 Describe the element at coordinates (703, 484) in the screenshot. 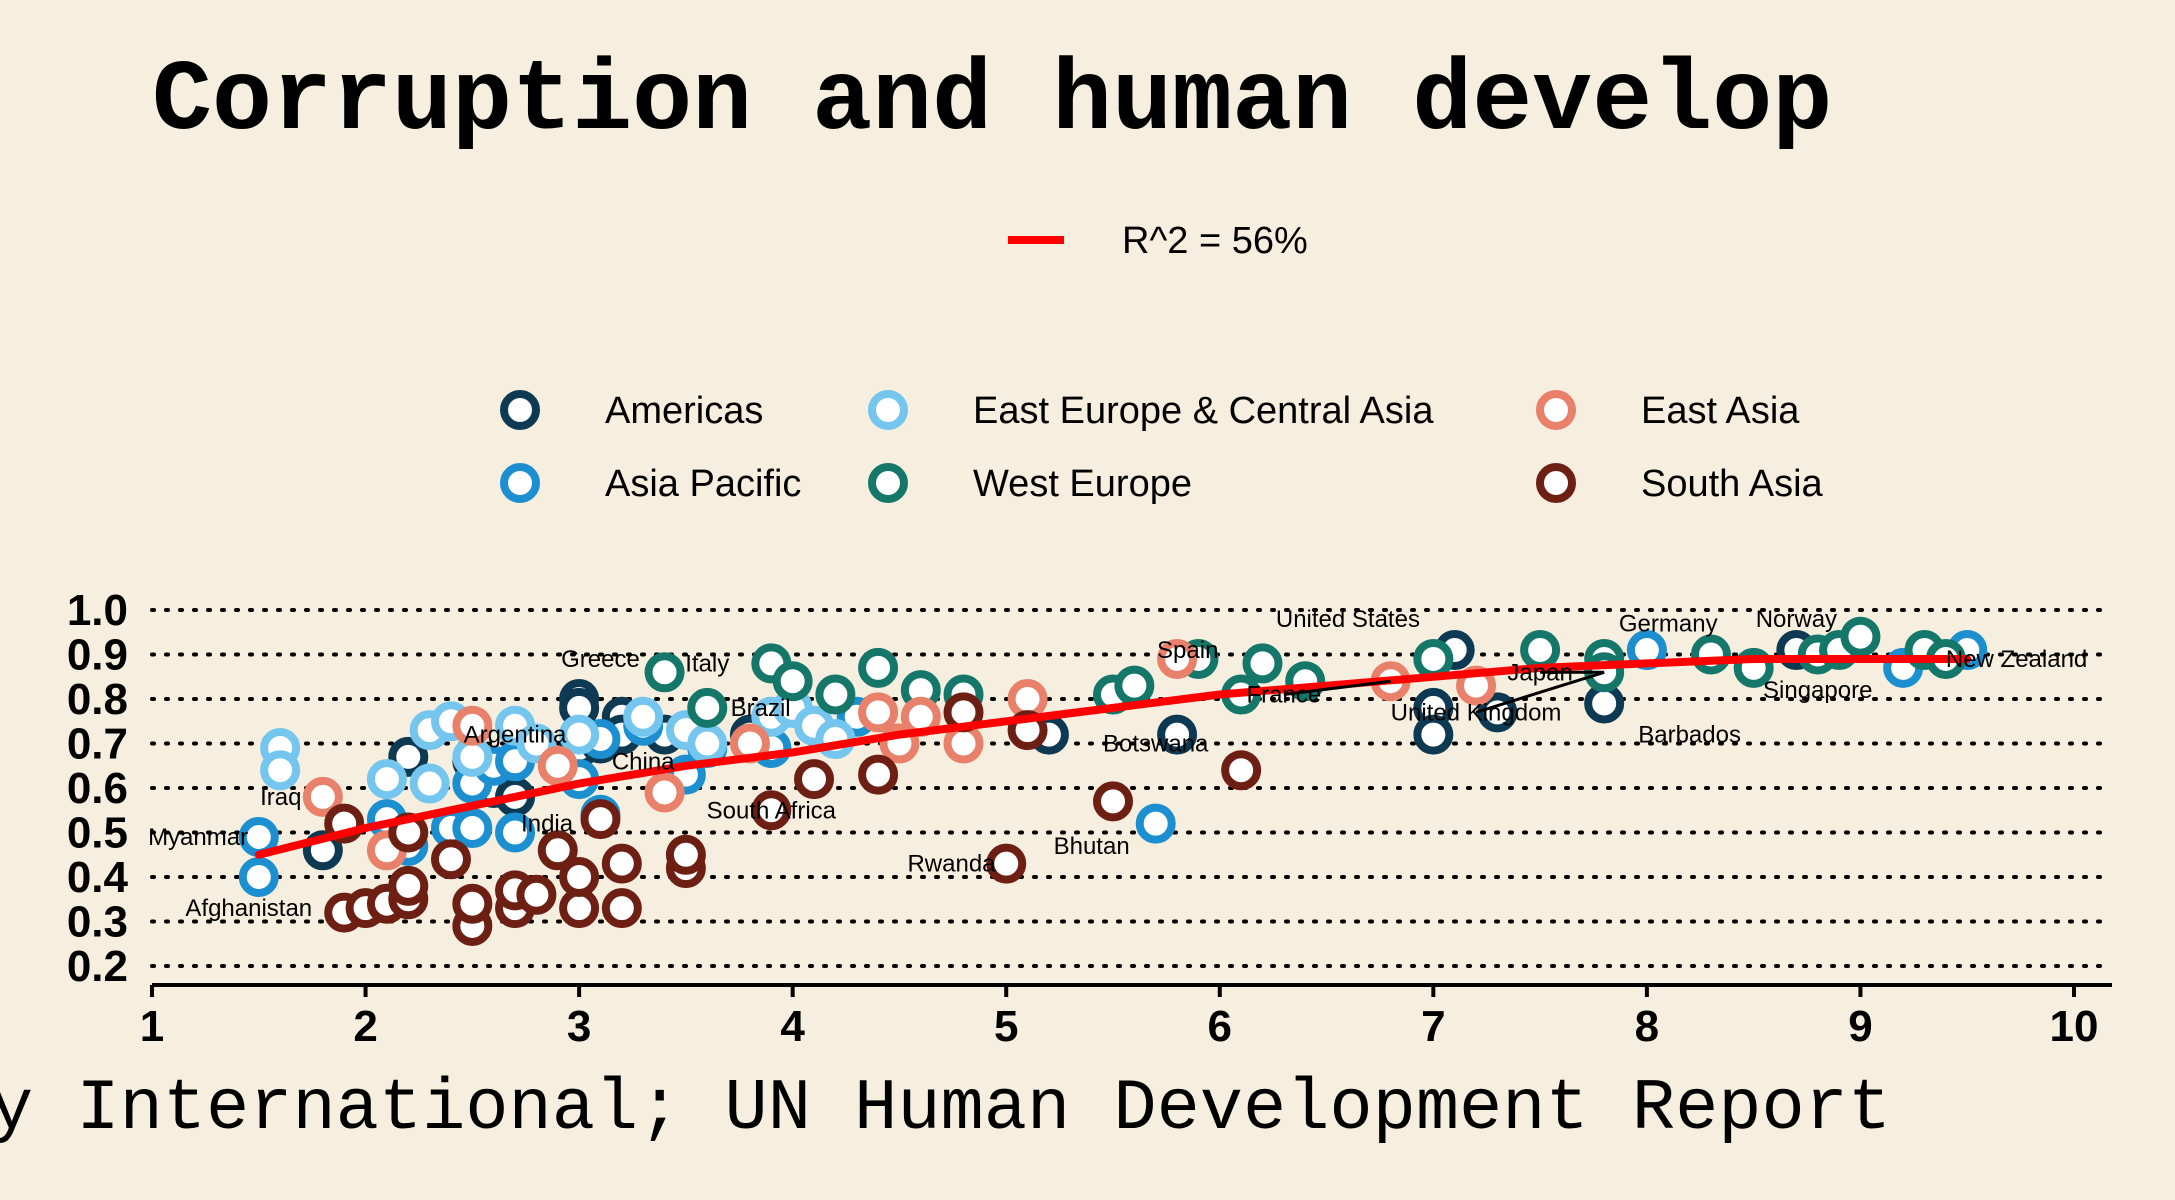

I see `legend-label: Asia Pacific` at that location.